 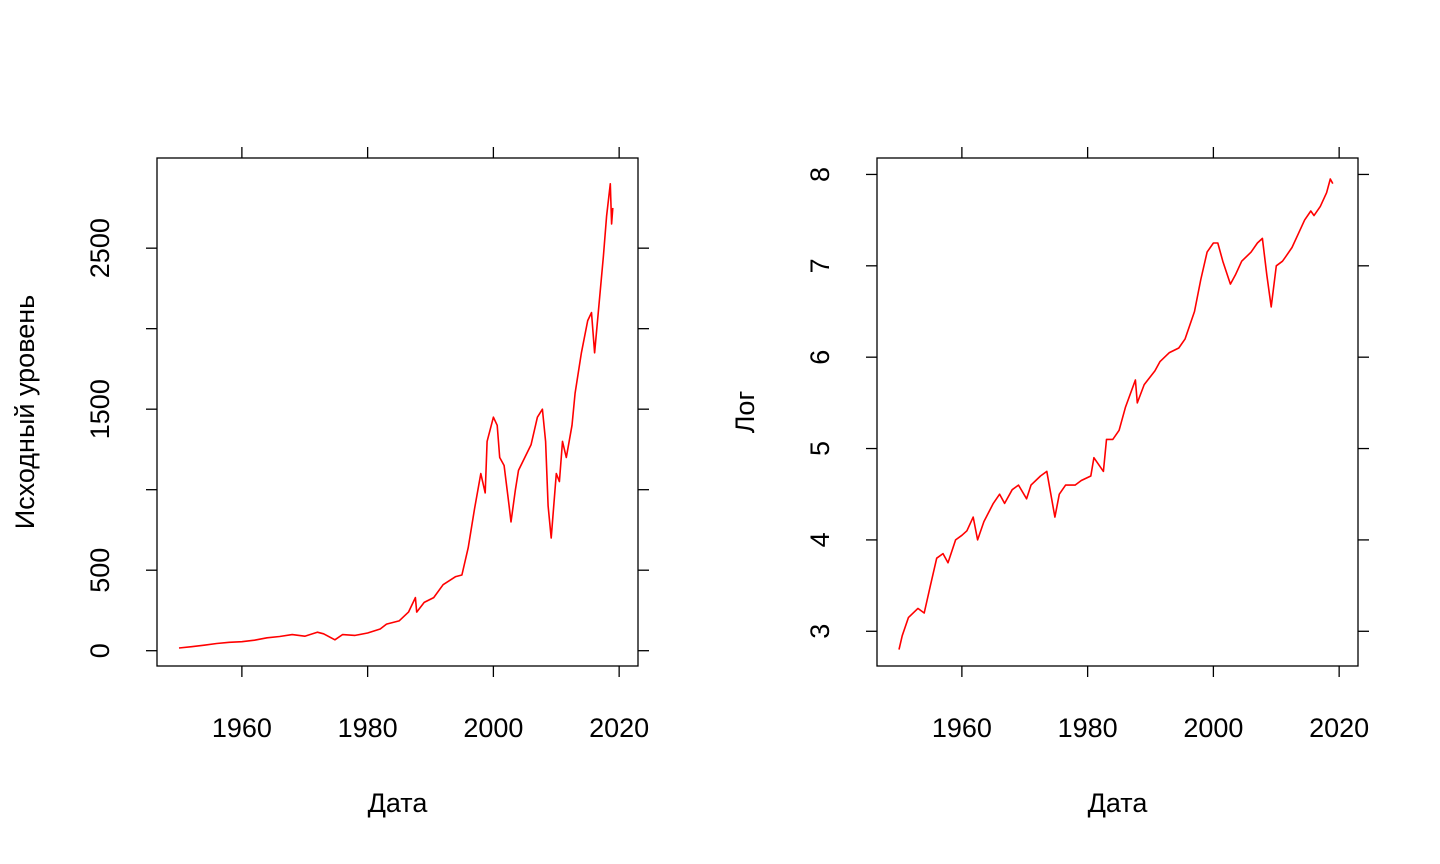 I want to click on y-tick-label: 2500, so click(x=100, y=248).